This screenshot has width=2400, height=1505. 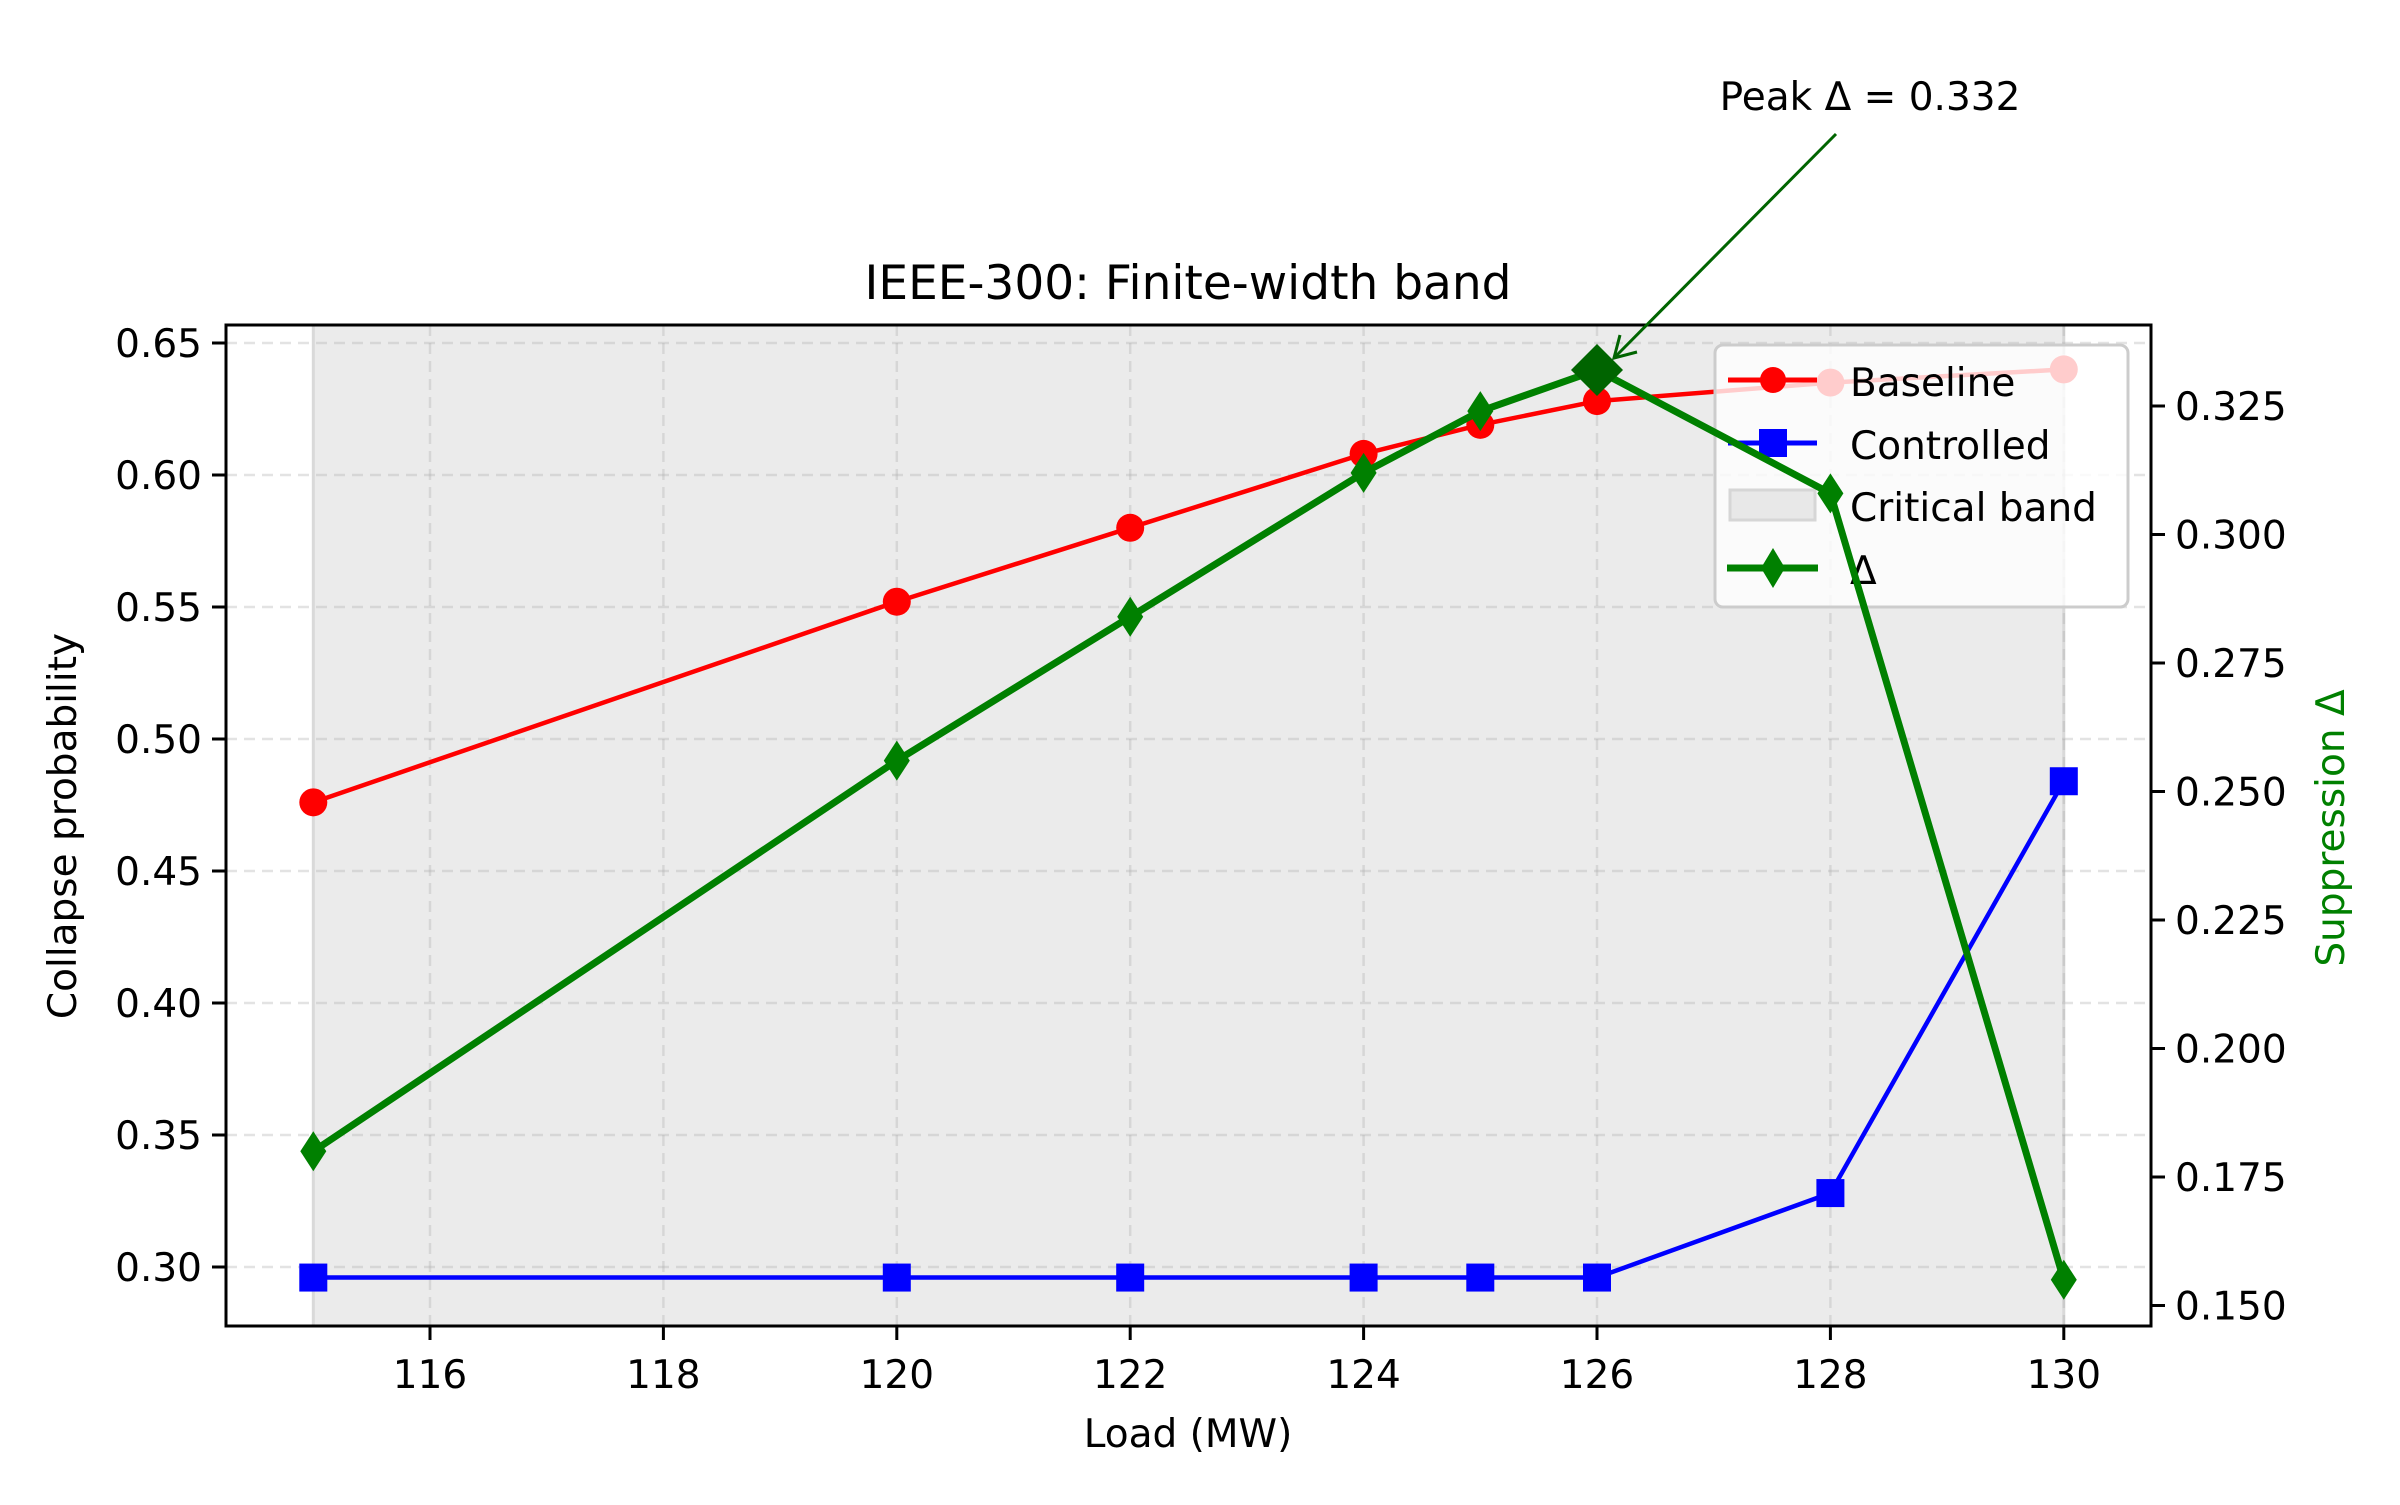 What do you see at coordinates (158, 1136) in the screenshot?
I see `y-tick-label-left: 0.35` at bounding box center [158, 1136].